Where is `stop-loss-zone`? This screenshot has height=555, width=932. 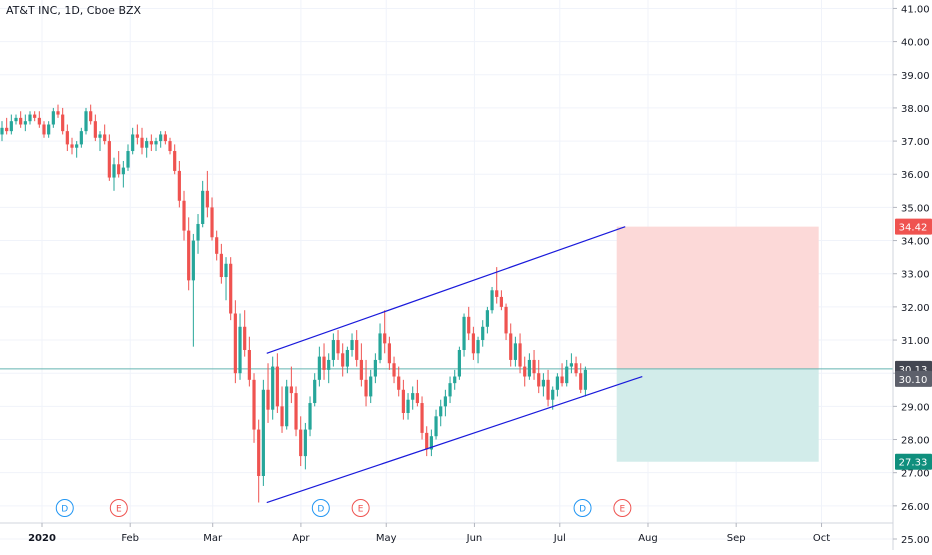 stop-loss-zone is located at coordinates (717, 297).